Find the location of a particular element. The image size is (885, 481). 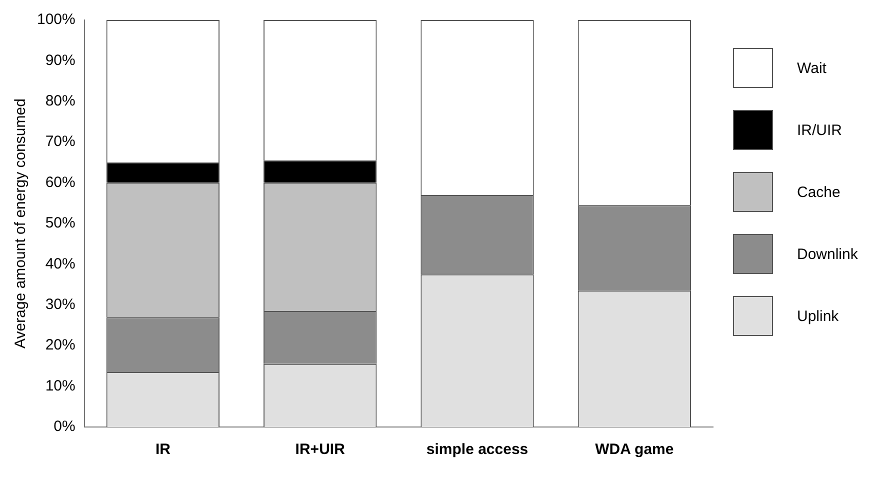

y-tick-label: 20% is located at coordinates (60, 345).